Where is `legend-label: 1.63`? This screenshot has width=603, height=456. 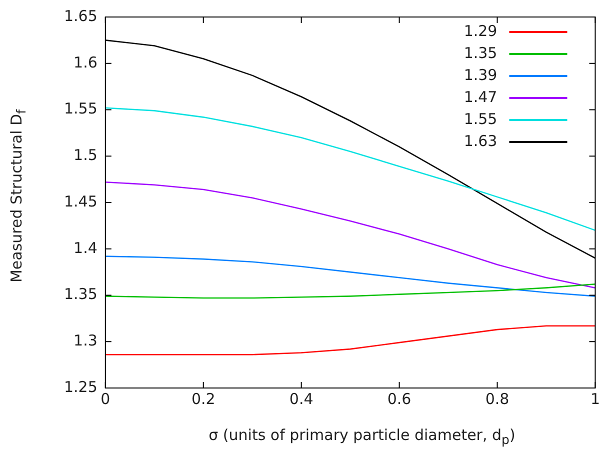 legend-label: 1.63 is located at coordinates (481, 141).